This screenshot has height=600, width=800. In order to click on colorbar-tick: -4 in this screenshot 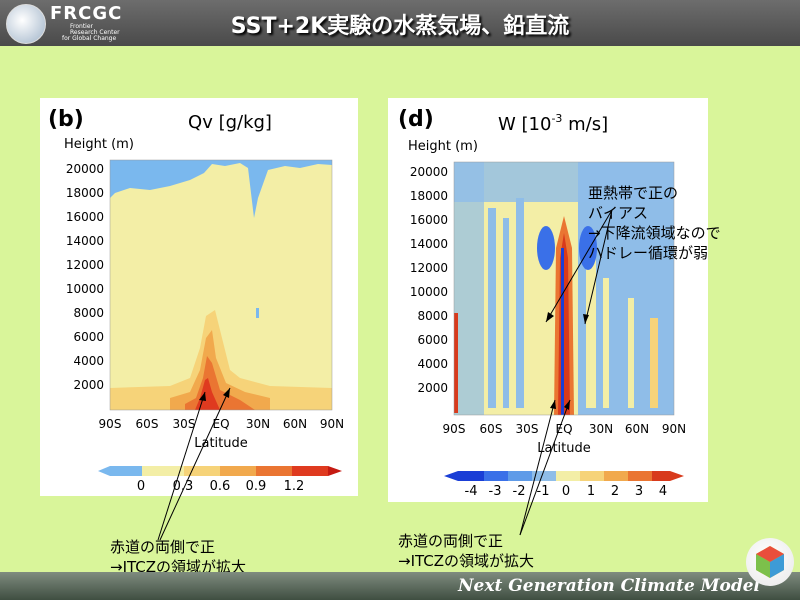, I will do `click(471, 491)`.